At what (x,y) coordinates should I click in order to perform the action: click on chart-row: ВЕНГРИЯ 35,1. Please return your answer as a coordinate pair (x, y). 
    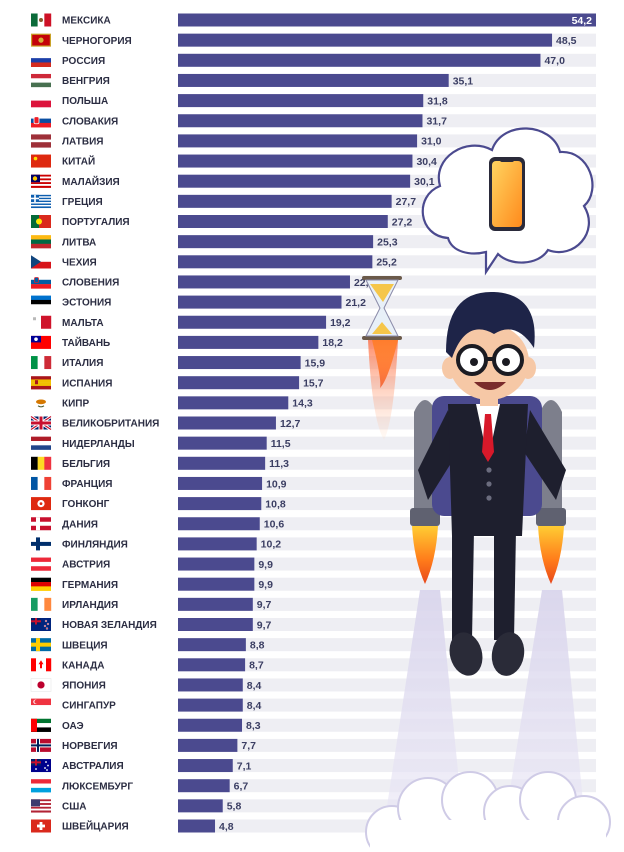
    Looking at the image, I should click on (252, 80).